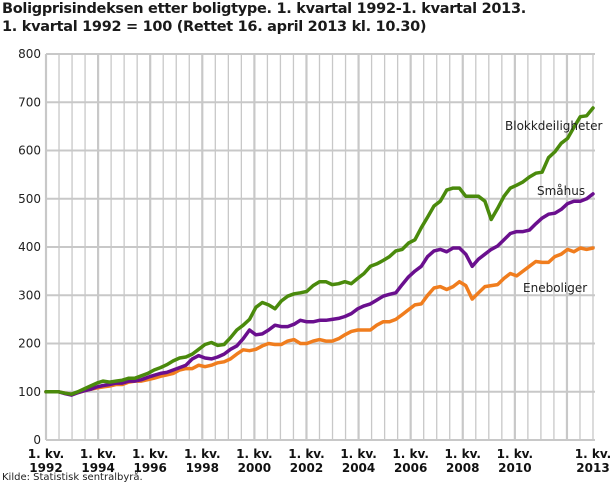 The width and height of the screenshot is (610, 488). I want to click on y-tick-label: 100, so click(29, 392).